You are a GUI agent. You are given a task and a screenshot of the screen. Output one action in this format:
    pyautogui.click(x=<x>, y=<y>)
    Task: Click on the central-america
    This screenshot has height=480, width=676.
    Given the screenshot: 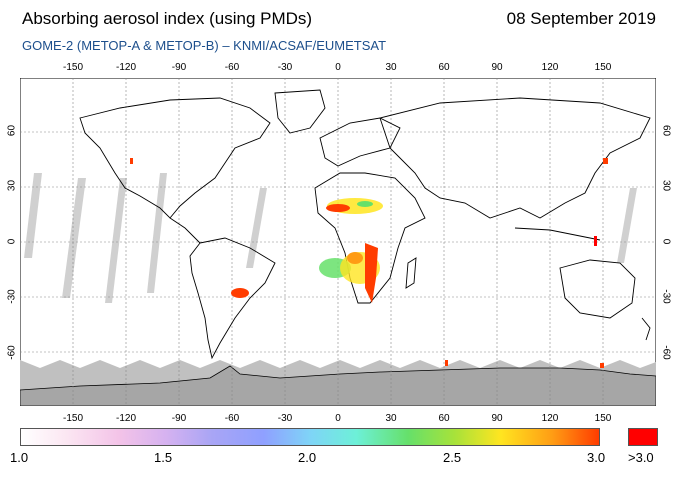 What is the action you would take?
    pyautogui.click(x=185, y=230)
    